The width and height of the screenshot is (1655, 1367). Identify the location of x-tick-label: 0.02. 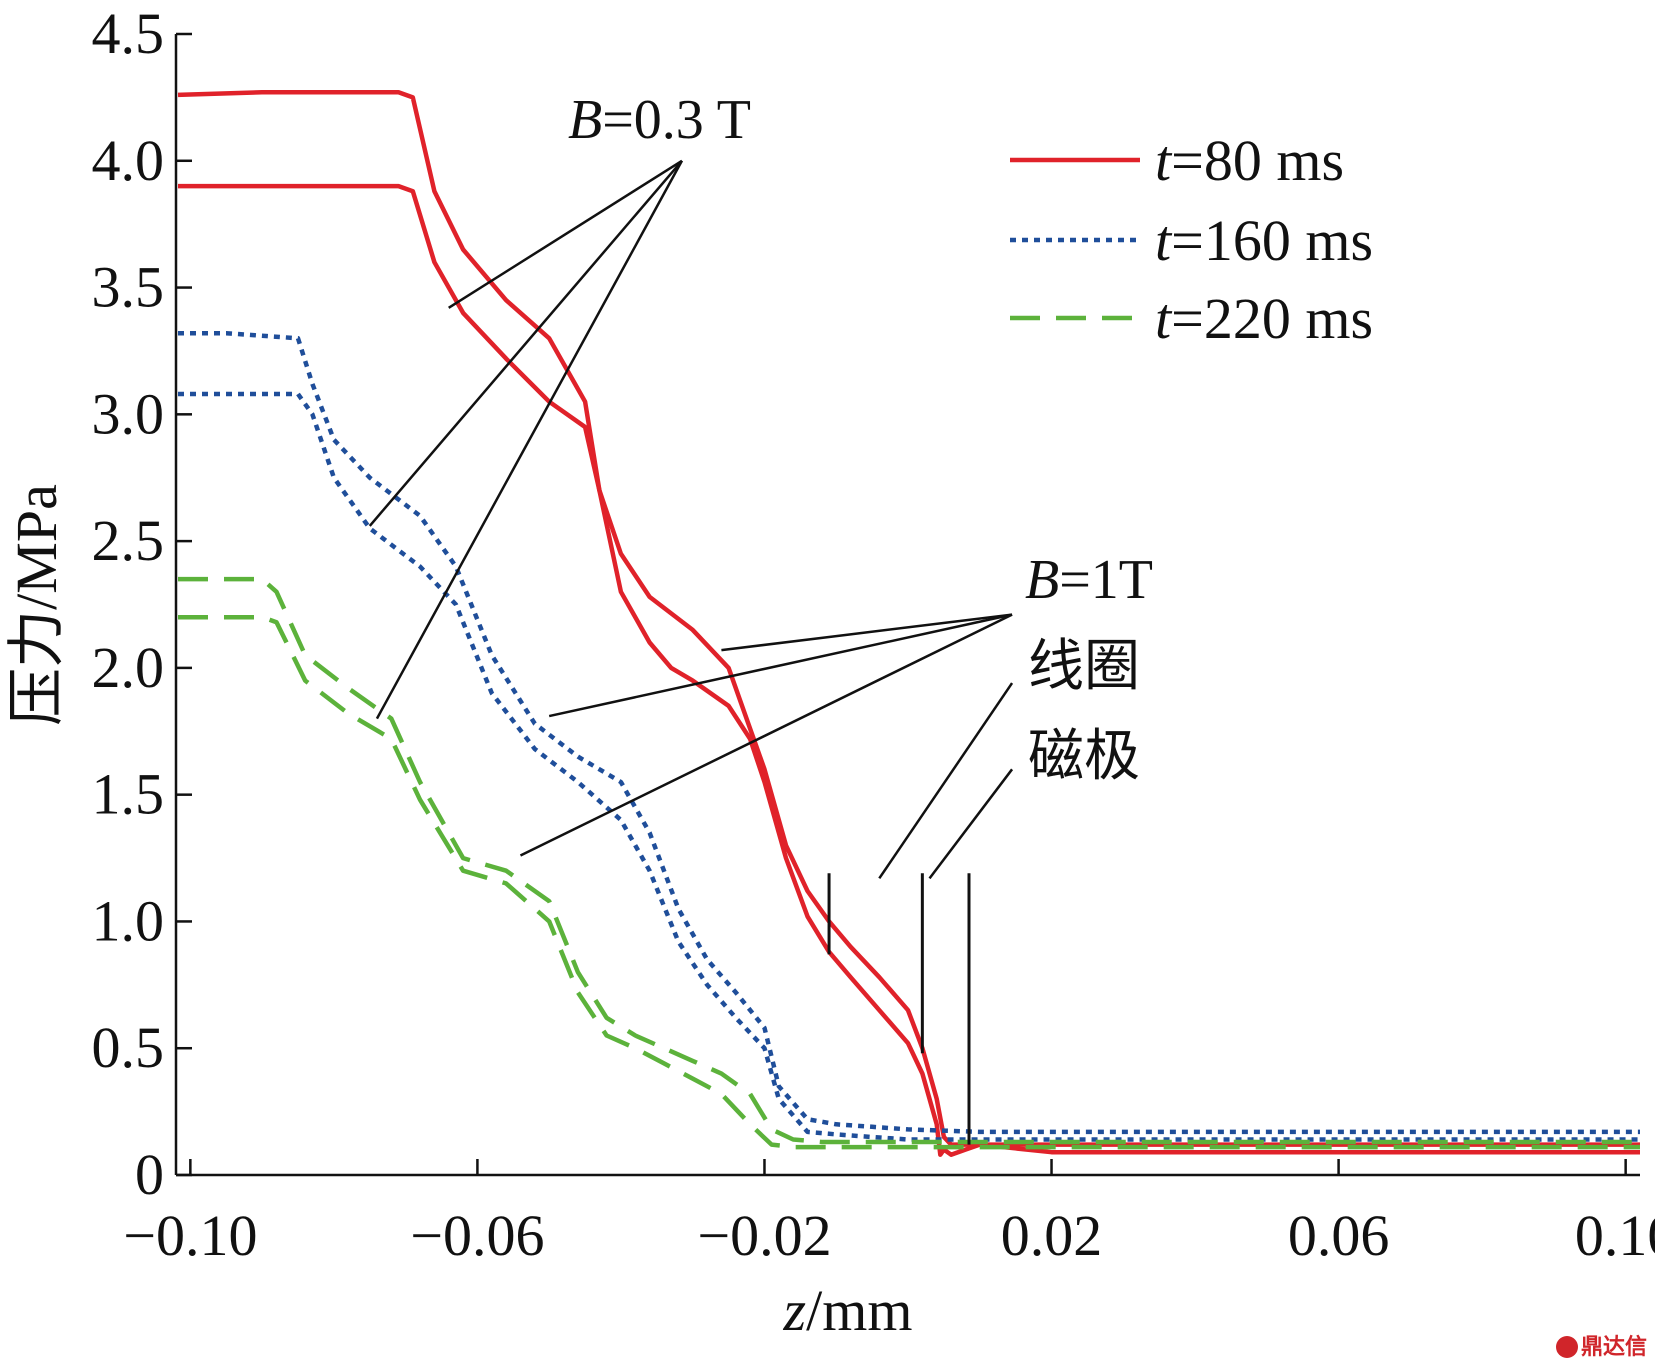
(1052, 1235).